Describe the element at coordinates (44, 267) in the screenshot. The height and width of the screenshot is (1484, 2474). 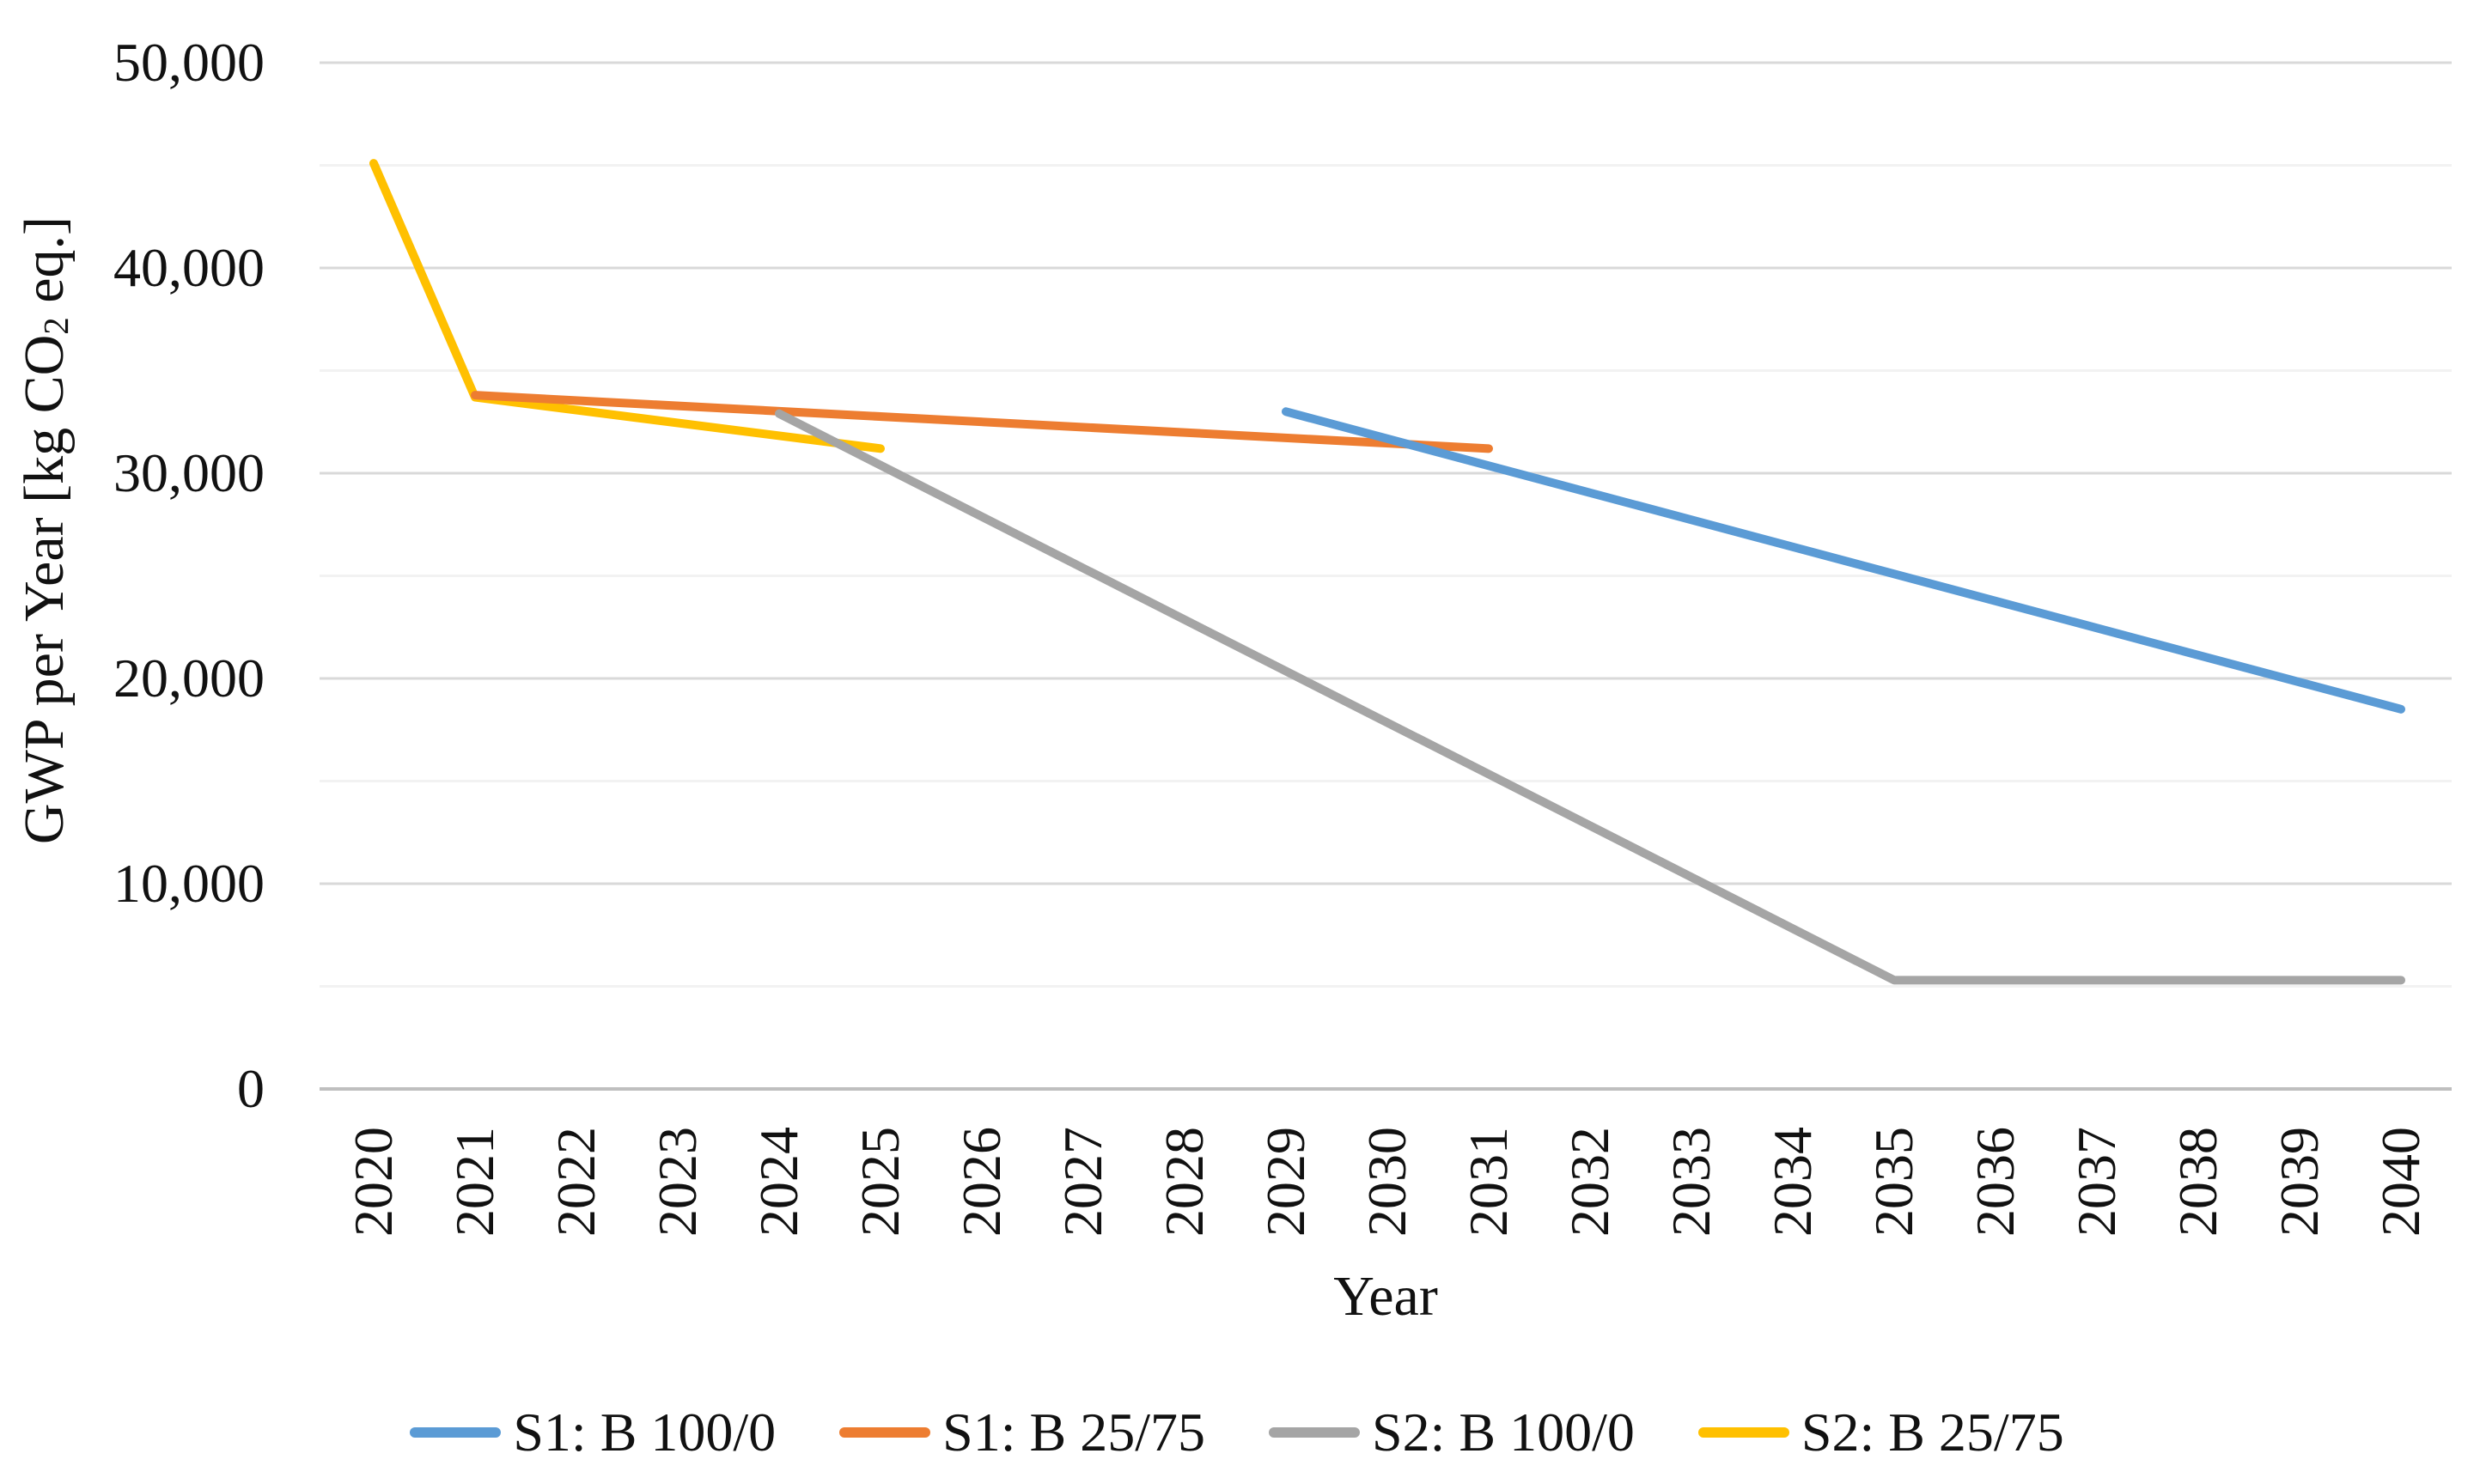
I see `y-axis-title-unit: eq.]` at that location.